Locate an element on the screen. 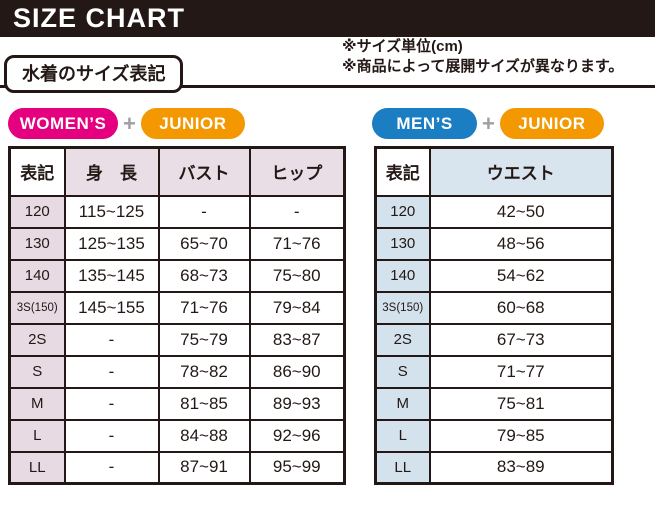 The width and height of the screenshot is (655, 529). table-row: 2S -75~79 83~87 is located at coordinates (177, 339).